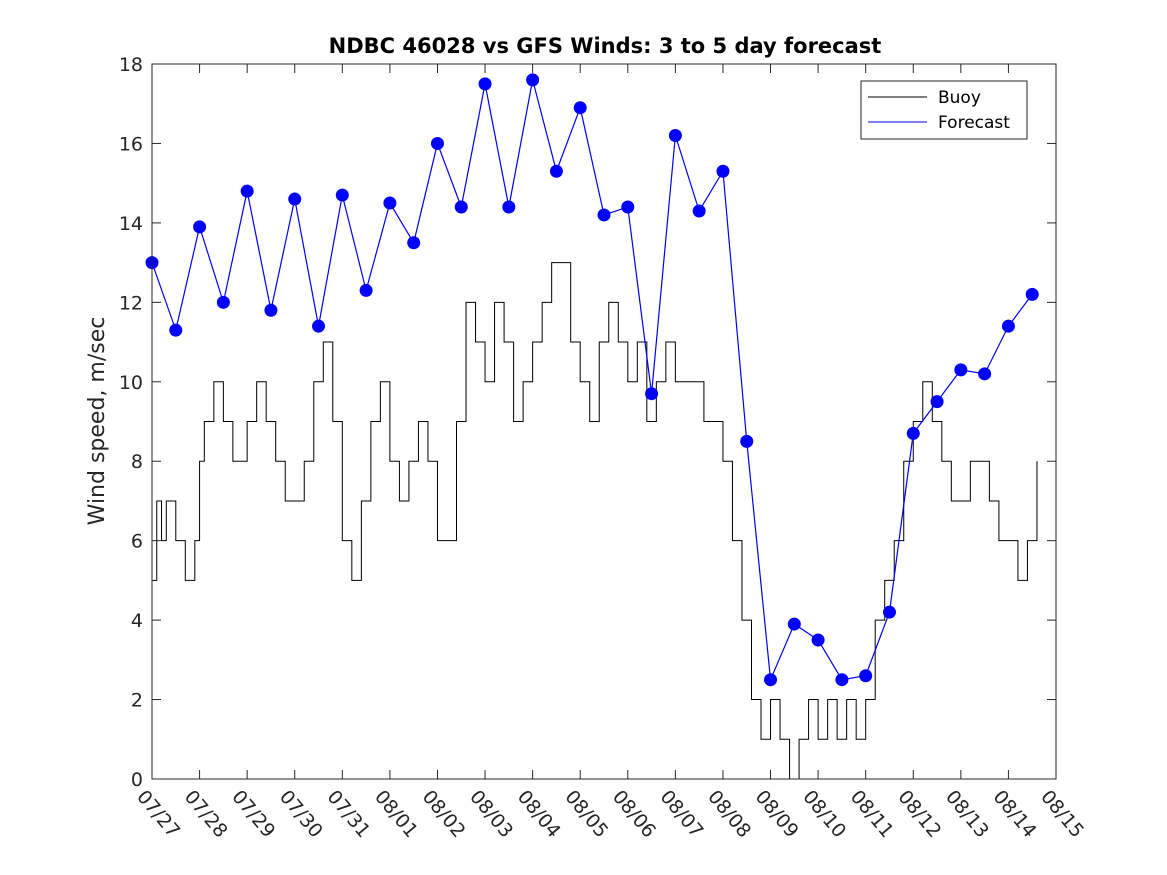  Describe the element at coordinates (137, 542) in the screenshot. I see `y-tick-label: 6` at that location.